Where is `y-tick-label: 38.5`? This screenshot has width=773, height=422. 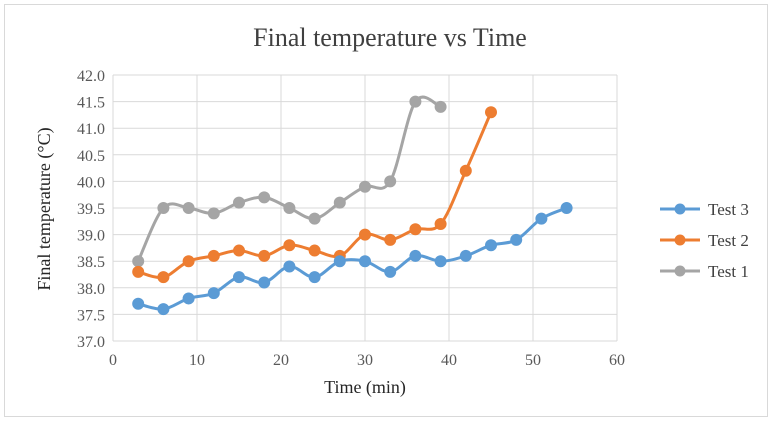 y-tick-label: 38.5 is located at coordinates (91, 262).